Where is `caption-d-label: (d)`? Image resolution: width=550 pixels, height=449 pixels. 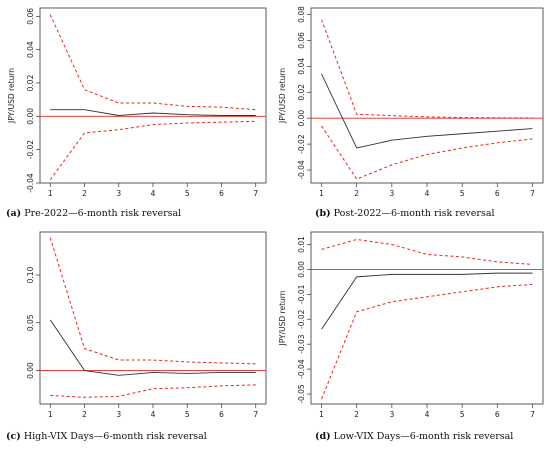 caption-d-label: (d) is located at coordinates (323, 436).